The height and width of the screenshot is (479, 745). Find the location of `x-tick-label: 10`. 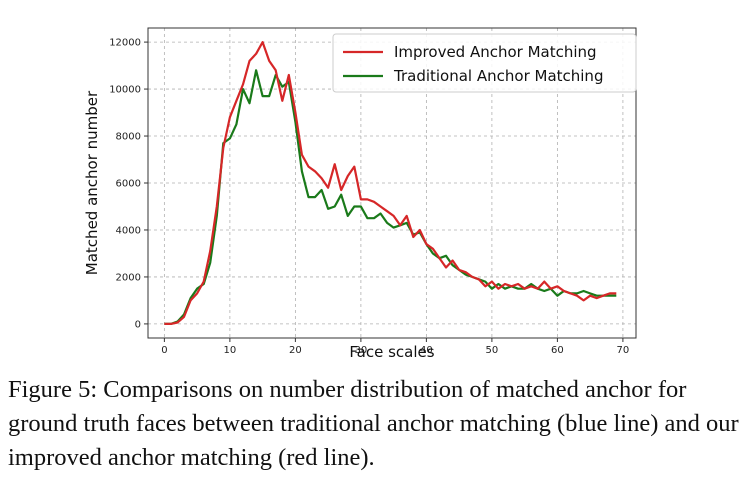

x-tick-label: 10 is located at coordinates (230, 350).